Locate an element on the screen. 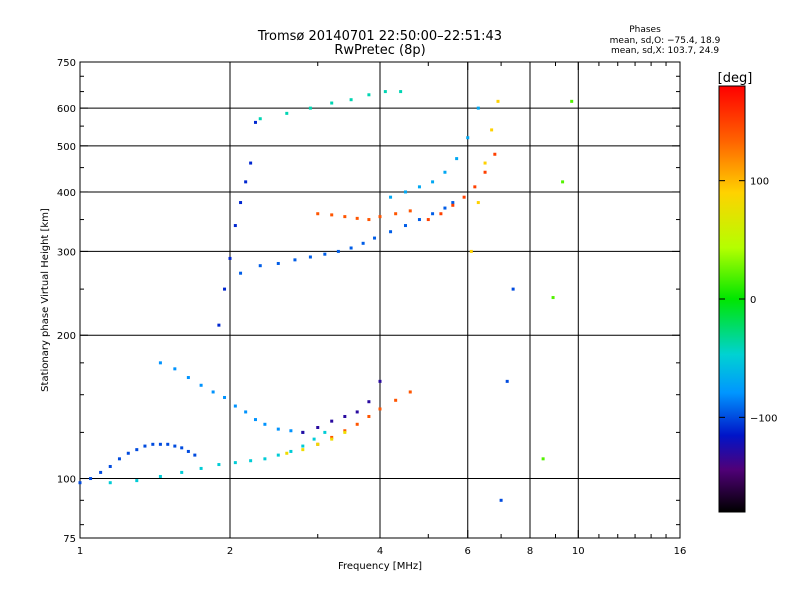  colorbar-tick-label: 100 is located at coordinates (759, 182).